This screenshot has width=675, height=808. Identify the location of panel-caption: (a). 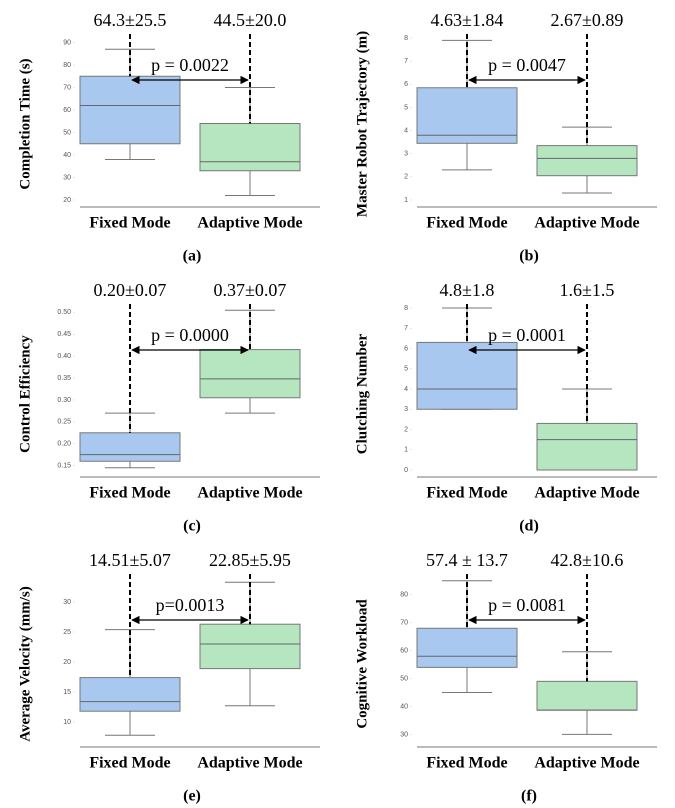
(192, 256).